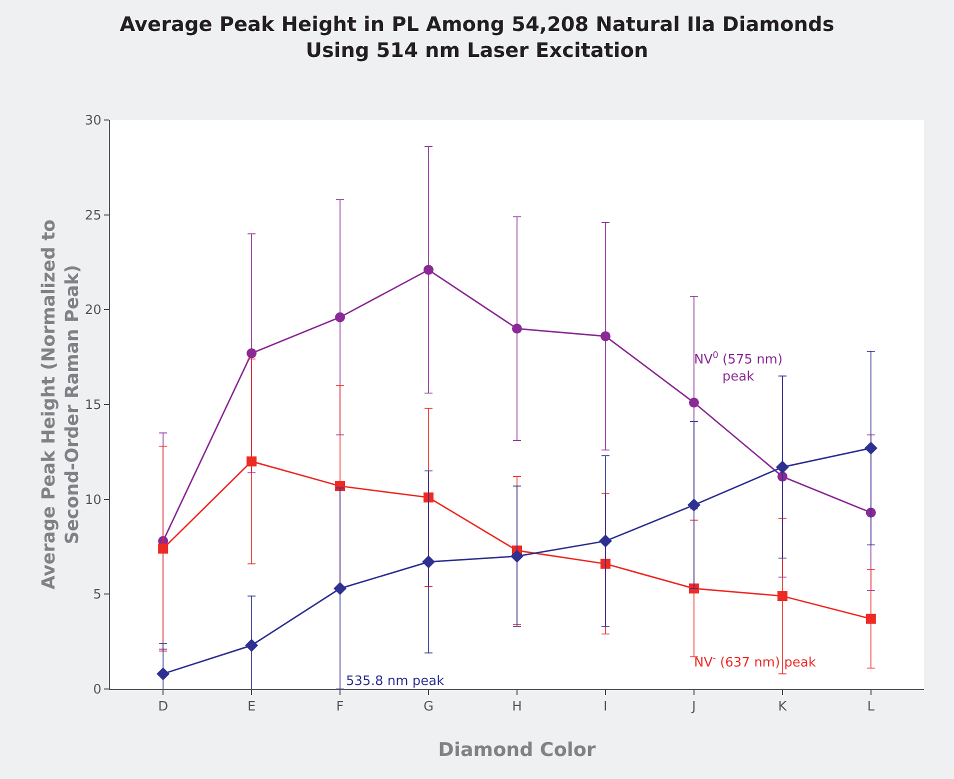 The width and height of the screenshot is (954, 779). Describe the element at coordinates (93, 310) in the screenshot. I see `y-tick-label: 20` at that location.